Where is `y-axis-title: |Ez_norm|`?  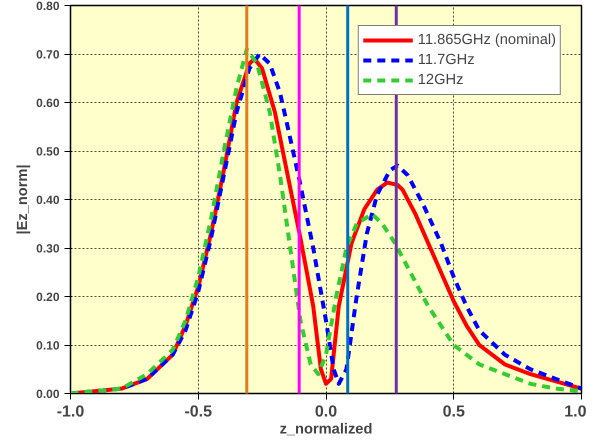 y-axis-title: |Ez_norm| is located at coordinates (23, 199).